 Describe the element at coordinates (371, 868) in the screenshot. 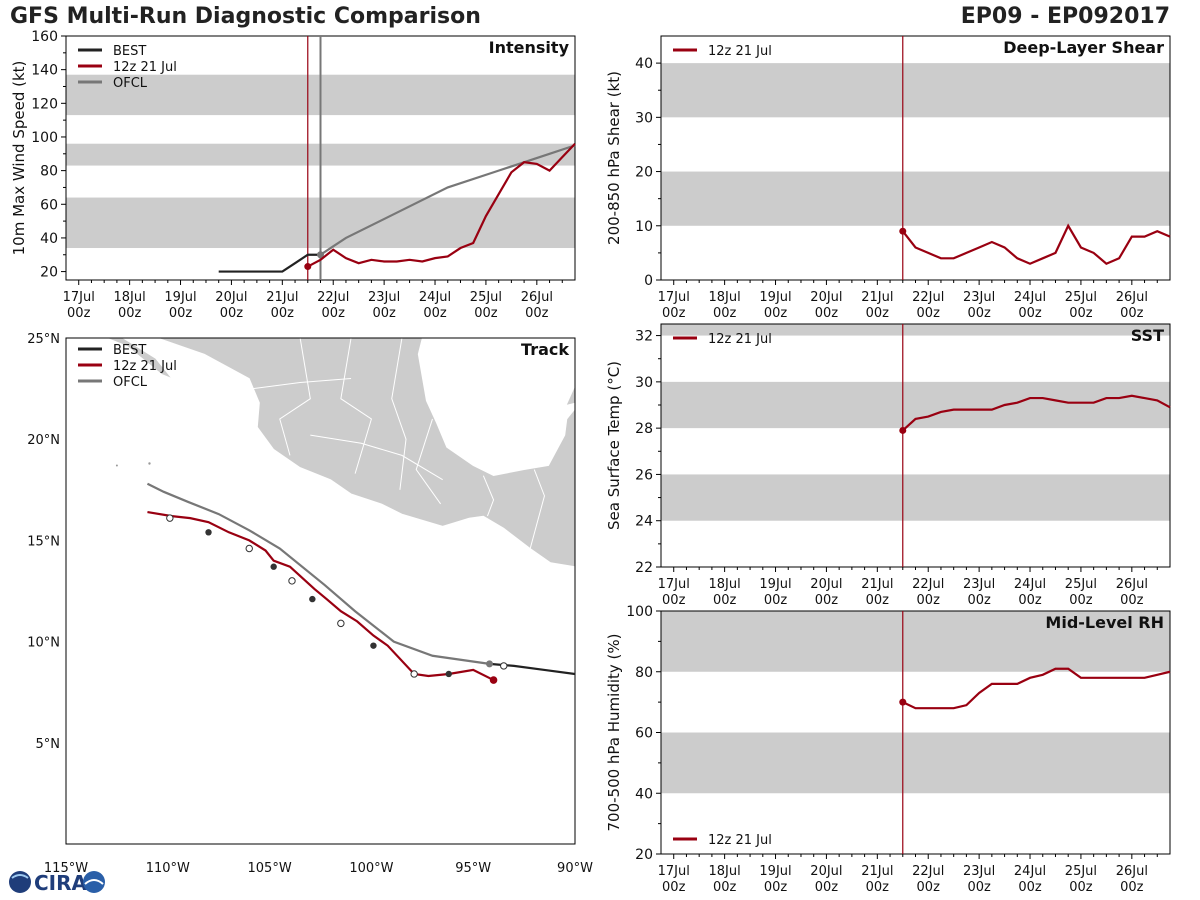

I see `track-xtick-label: 100°W` at that location.